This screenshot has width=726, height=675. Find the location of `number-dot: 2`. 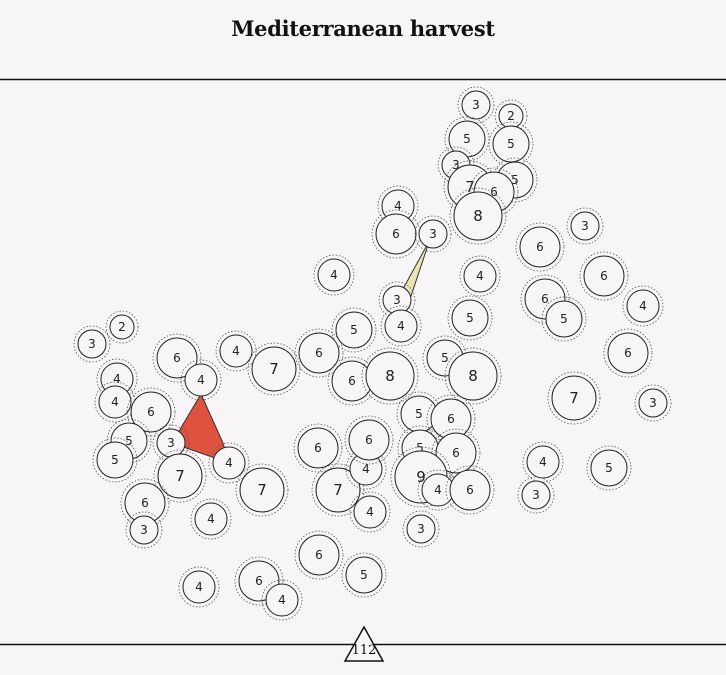

number-dot: 2 is located at coordinates (122, 327).